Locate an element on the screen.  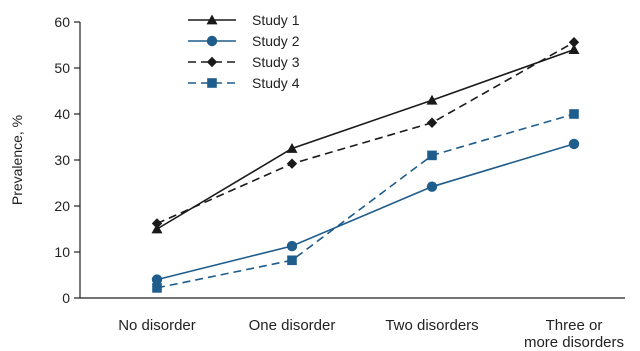
legend-item: Study 3 is located at coordinates (244, 62).